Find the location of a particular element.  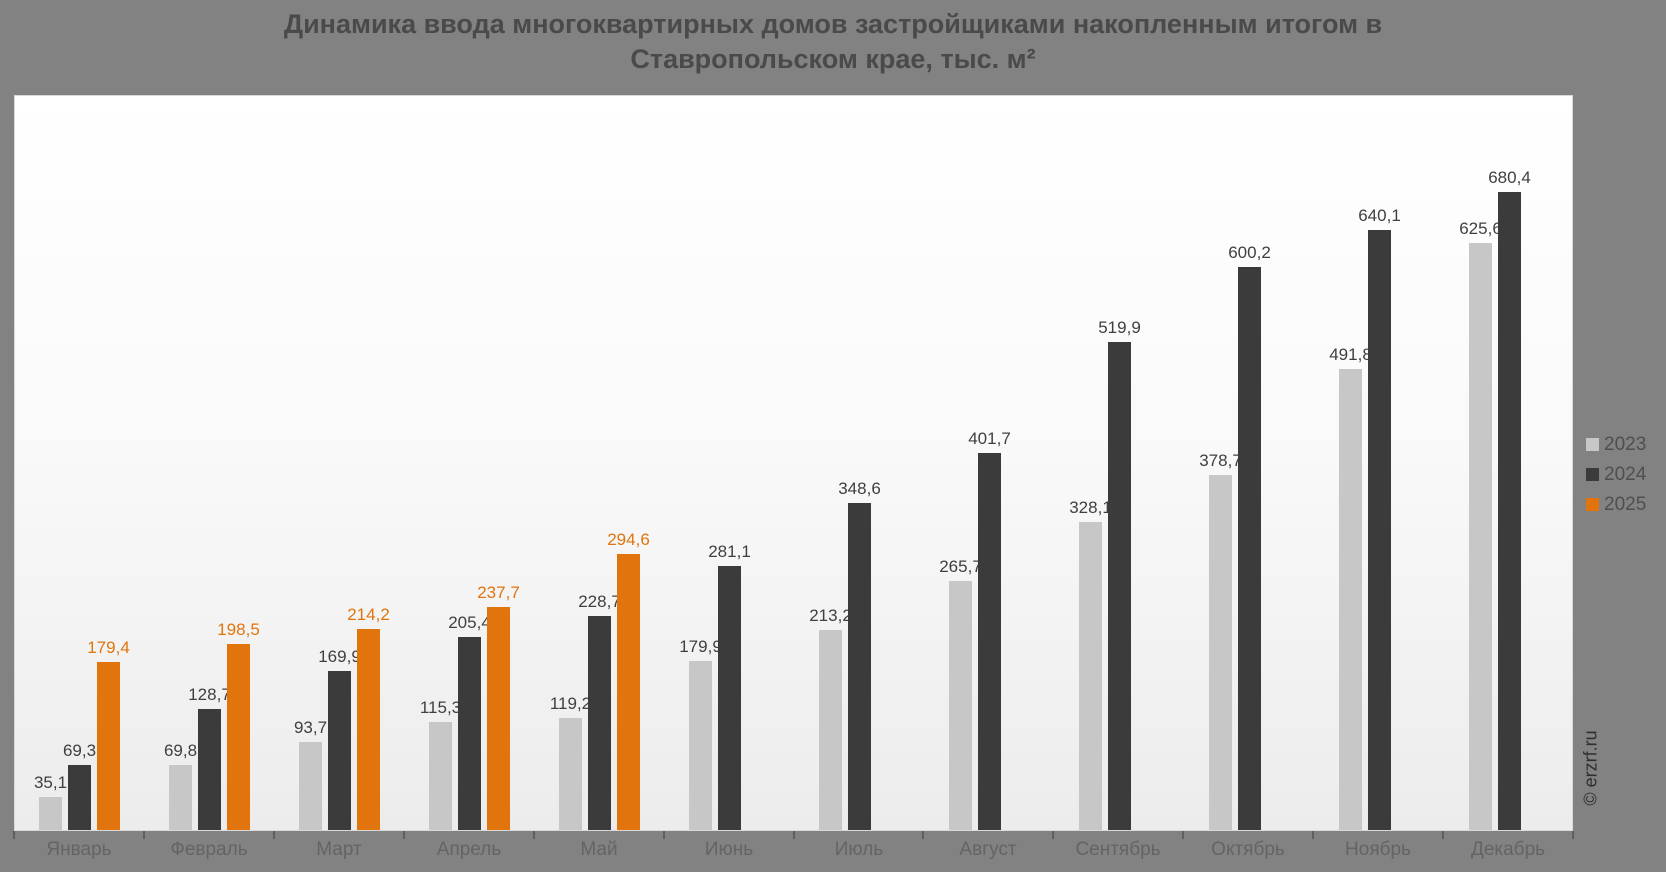

bar-value-label-2023-Сентябрь: 328,1 is located at coordinates (1090, 507).